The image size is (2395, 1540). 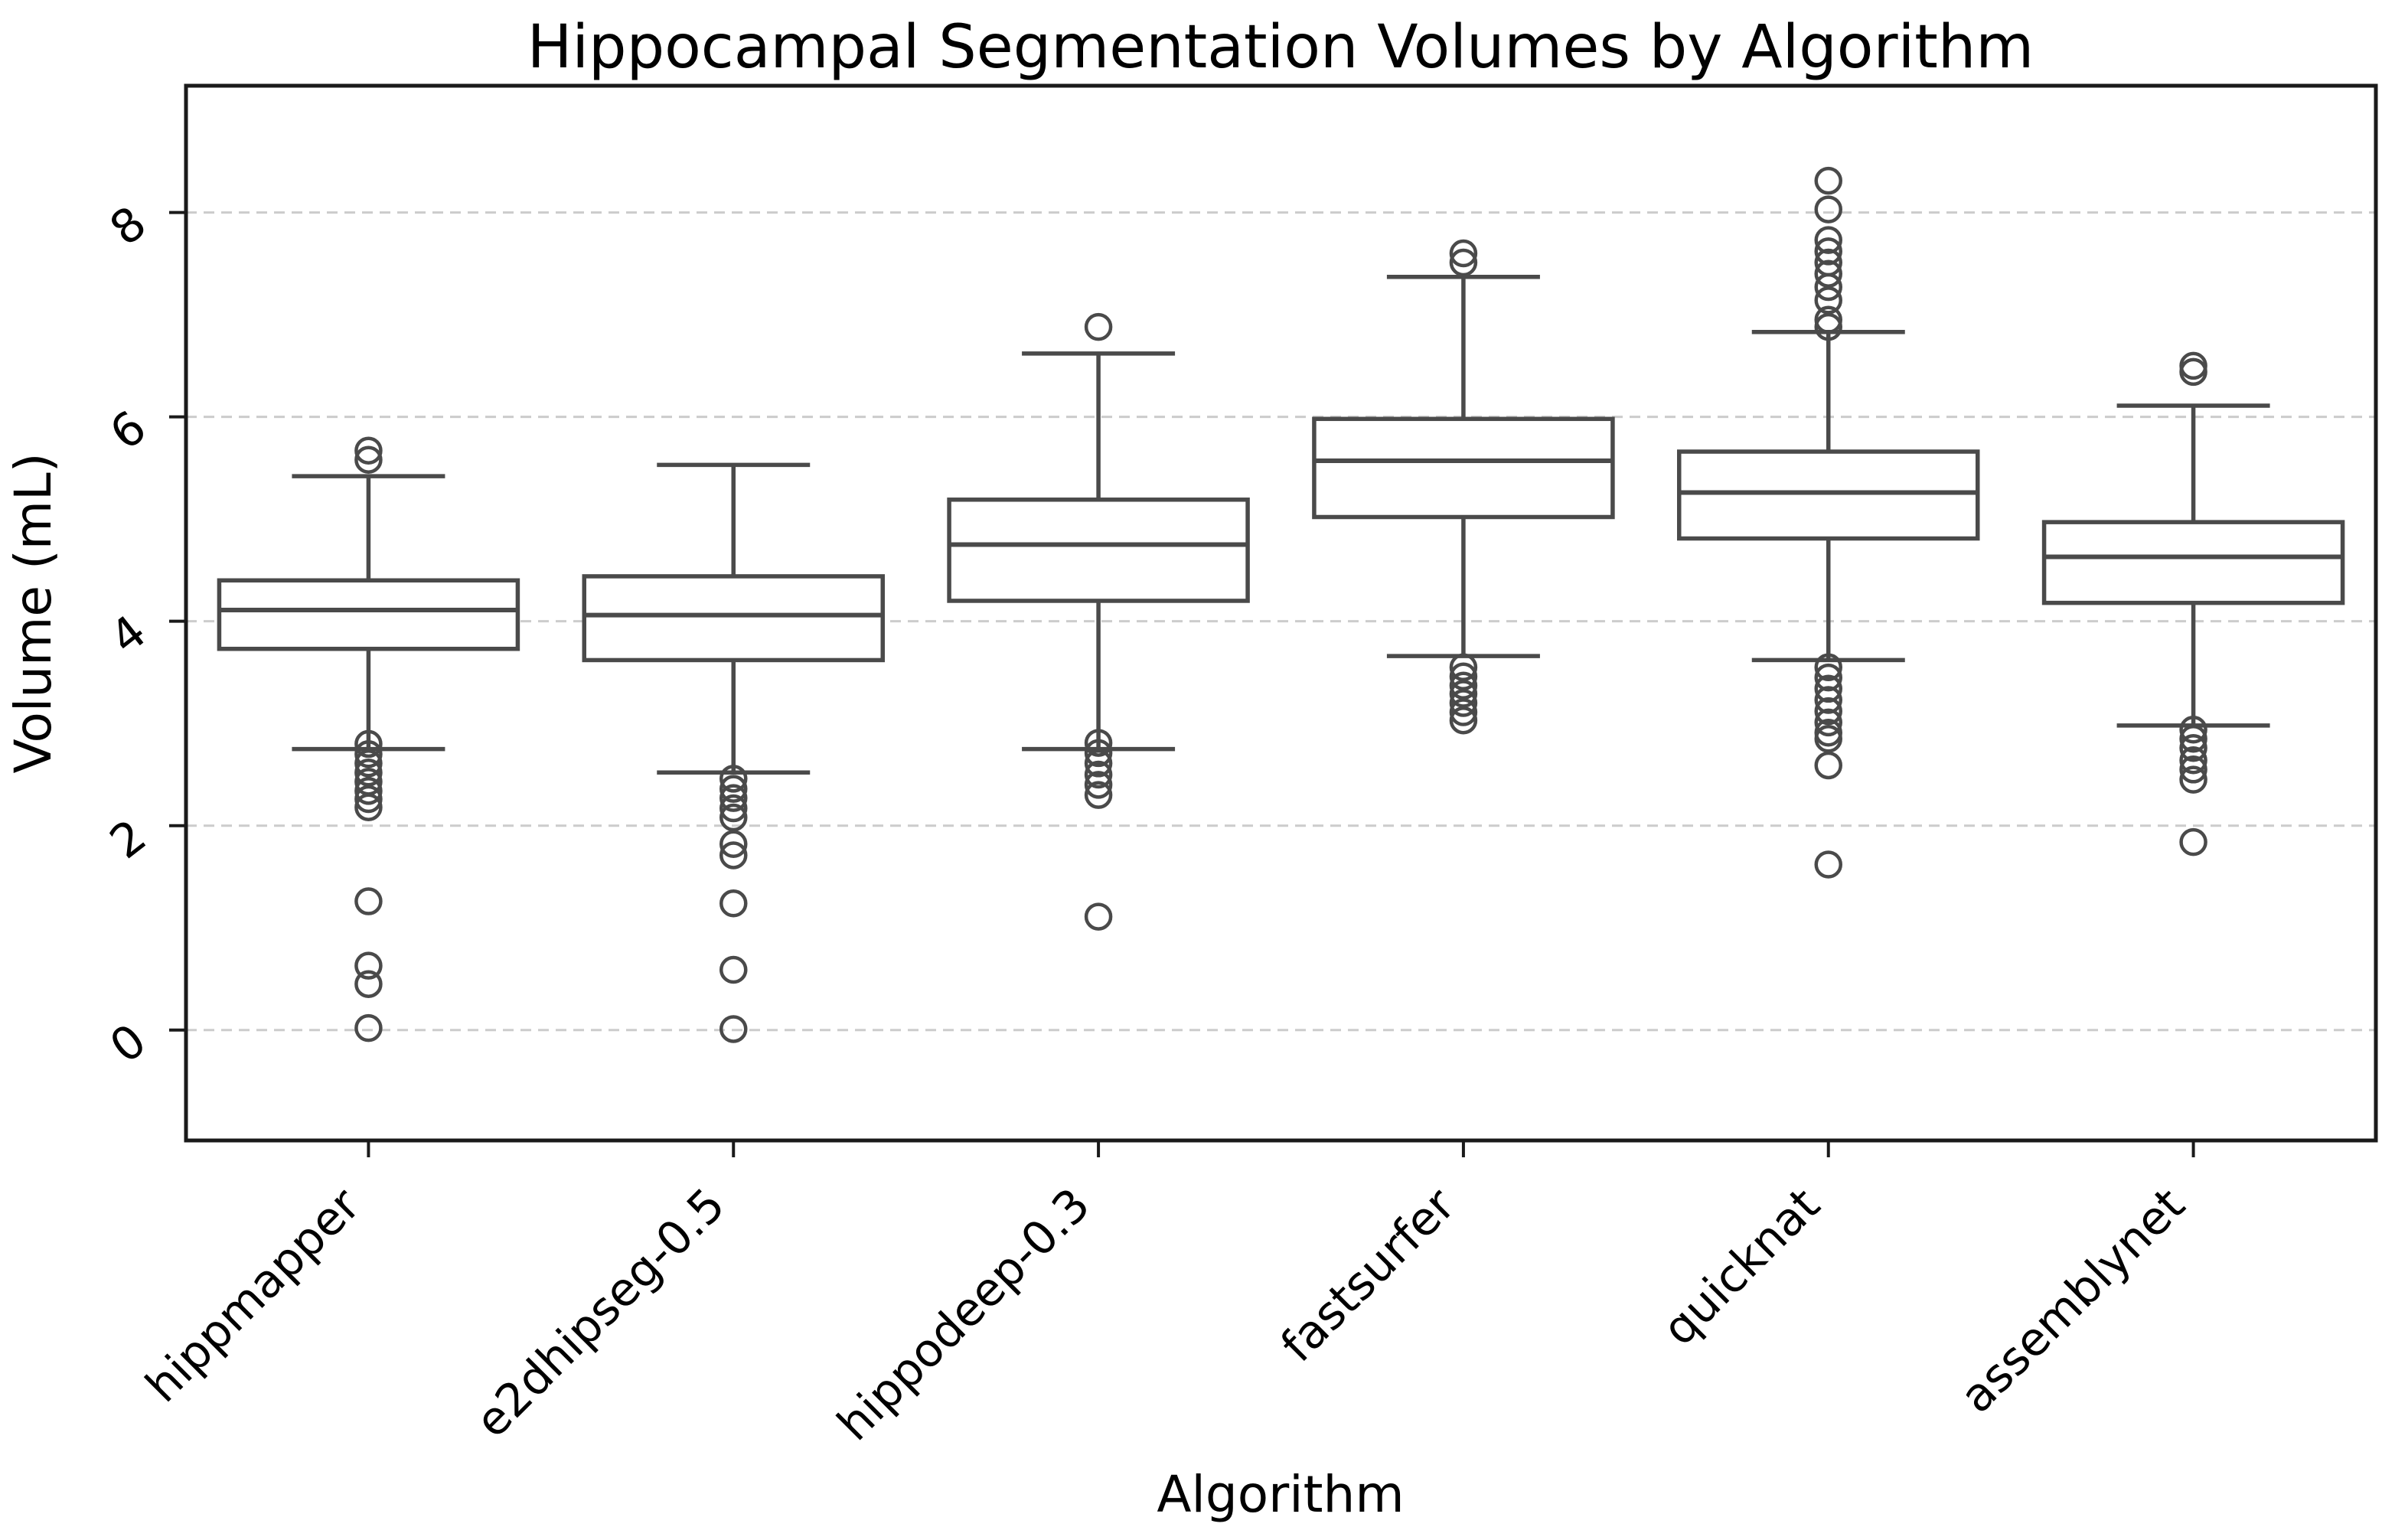 What do you see at coordinates (964, 1314) in the screenshot?
I see `x-tick-label-hippodeep-0.3: hippodeep-0.3` at bounding box center [964, 1314].